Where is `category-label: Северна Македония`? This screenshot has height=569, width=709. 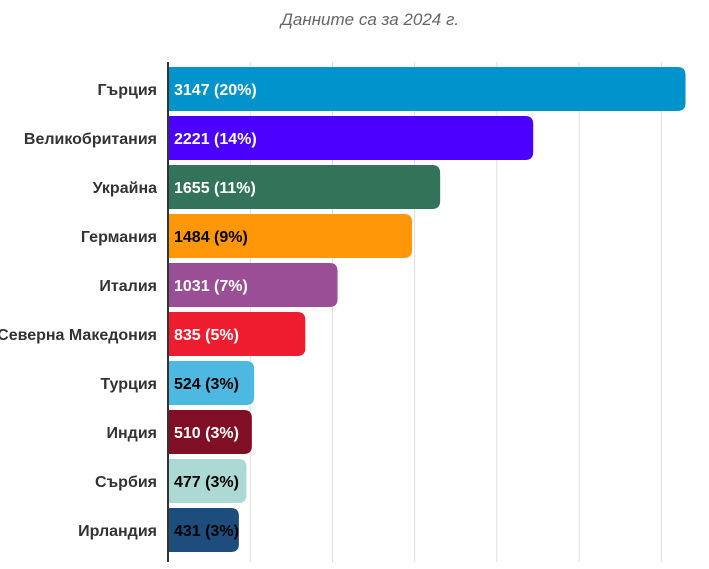 category-label: Северна Македония is located at coordinates (78, 335).